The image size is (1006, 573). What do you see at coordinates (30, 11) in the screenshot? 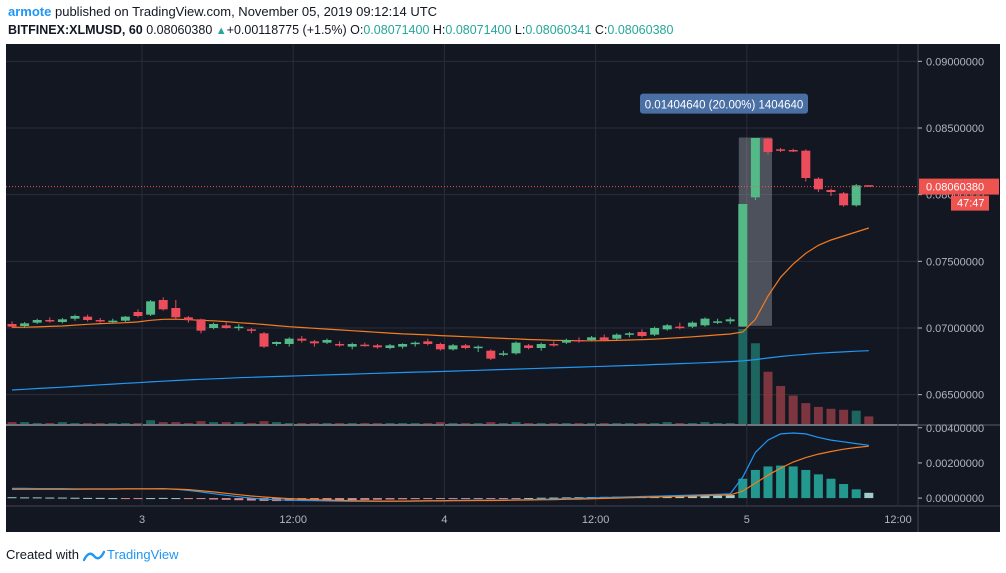
I see `author-name: armote` at bounding box center [30, 11].